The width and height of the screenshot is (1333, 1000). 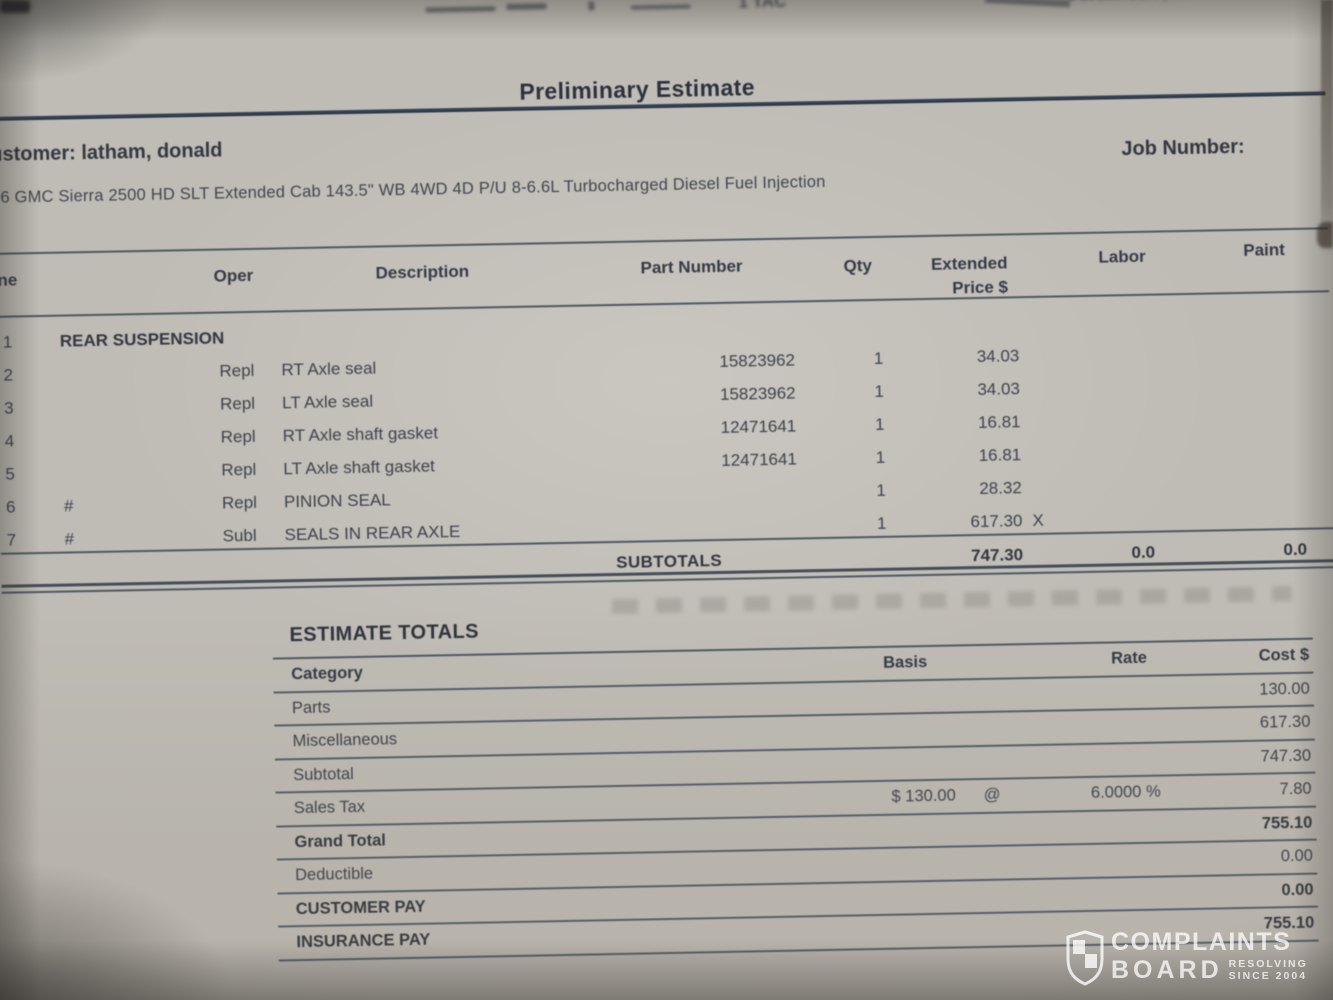 I want to click on description: PINION SEAL, so click(x=337, y=501).